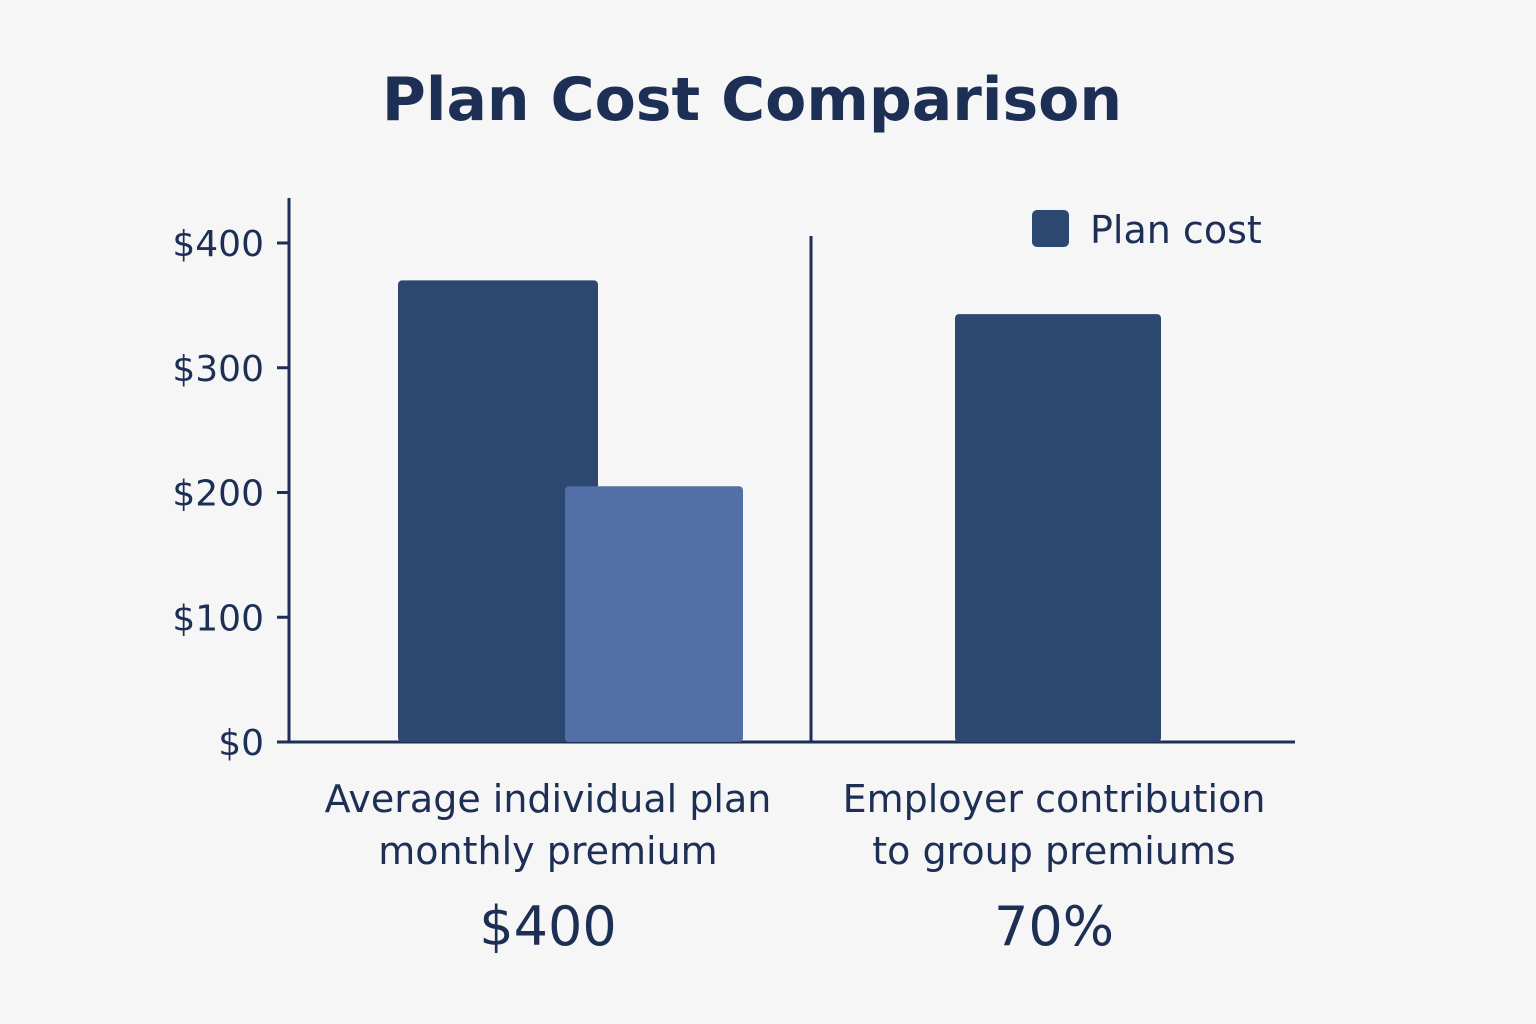 Image resolution: width=1536 pixels, height=1024 pixels. What do you see at coordinates (218, 244) in the screenshot?
I see `y-tick-label: $400` at bounding box center [218, 244].